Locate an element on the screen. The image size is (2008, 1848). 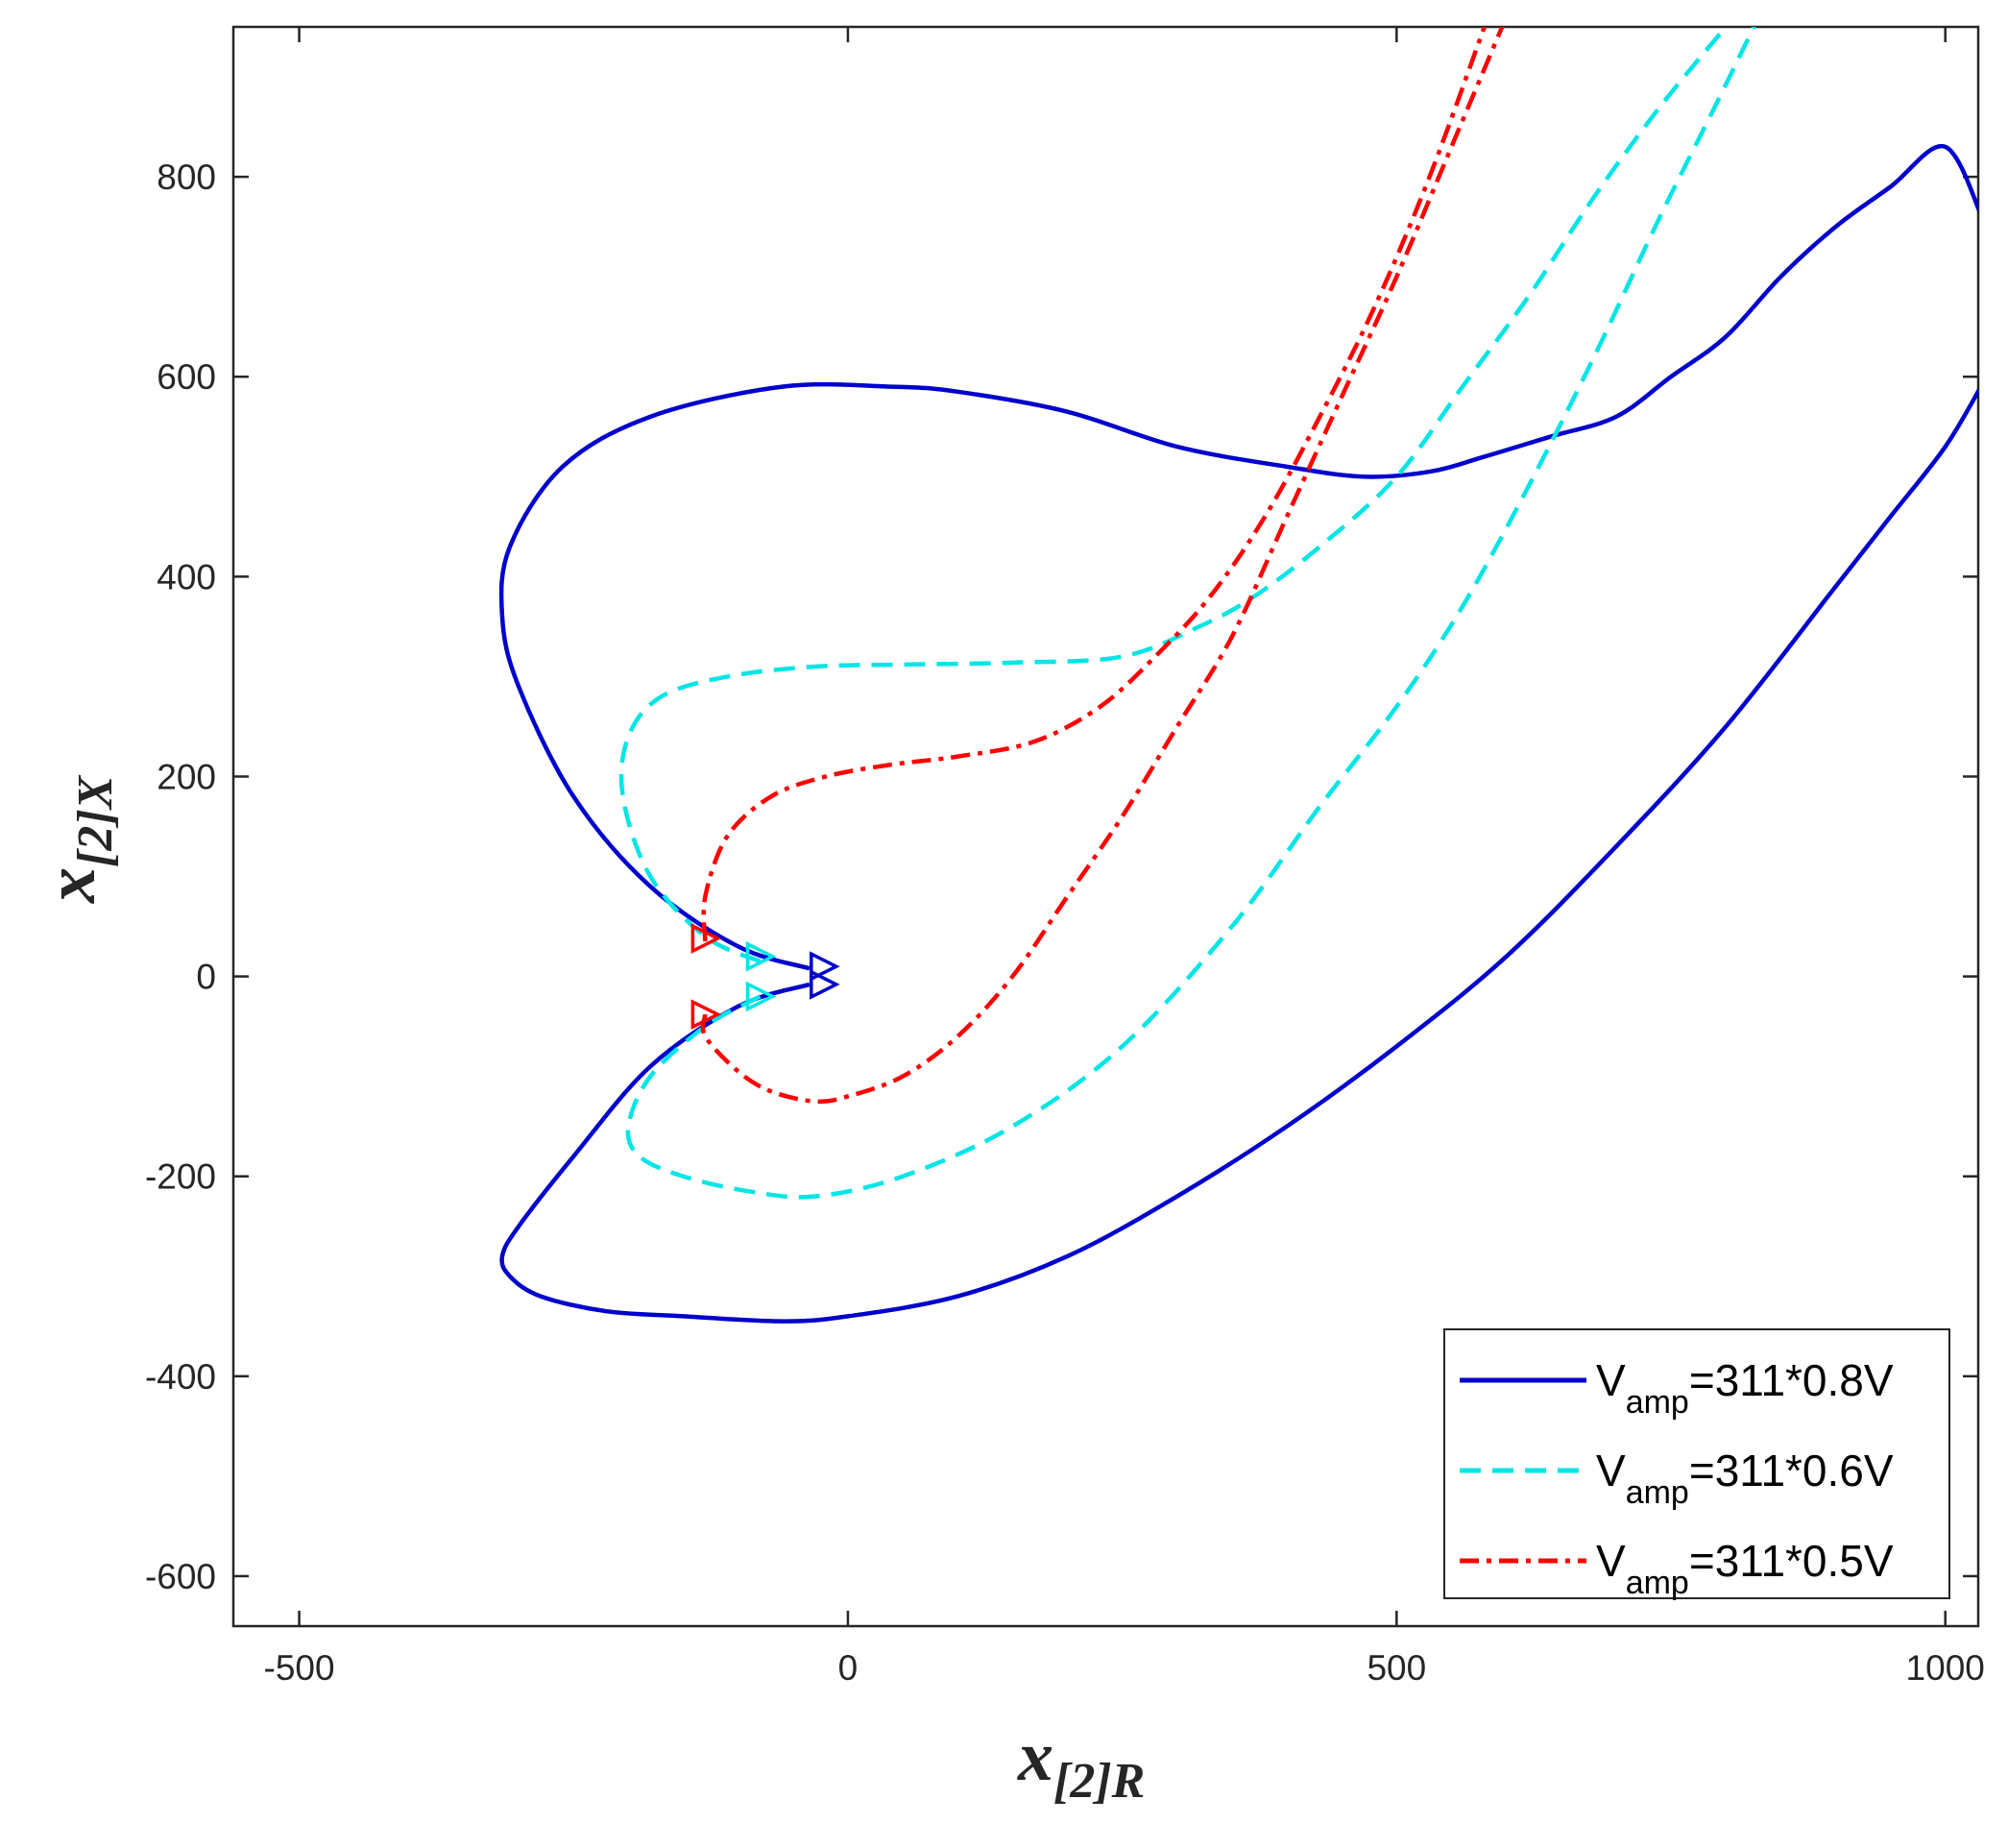
x-axis-label-sub: [2]R is located at coordinates (1099, 1781).